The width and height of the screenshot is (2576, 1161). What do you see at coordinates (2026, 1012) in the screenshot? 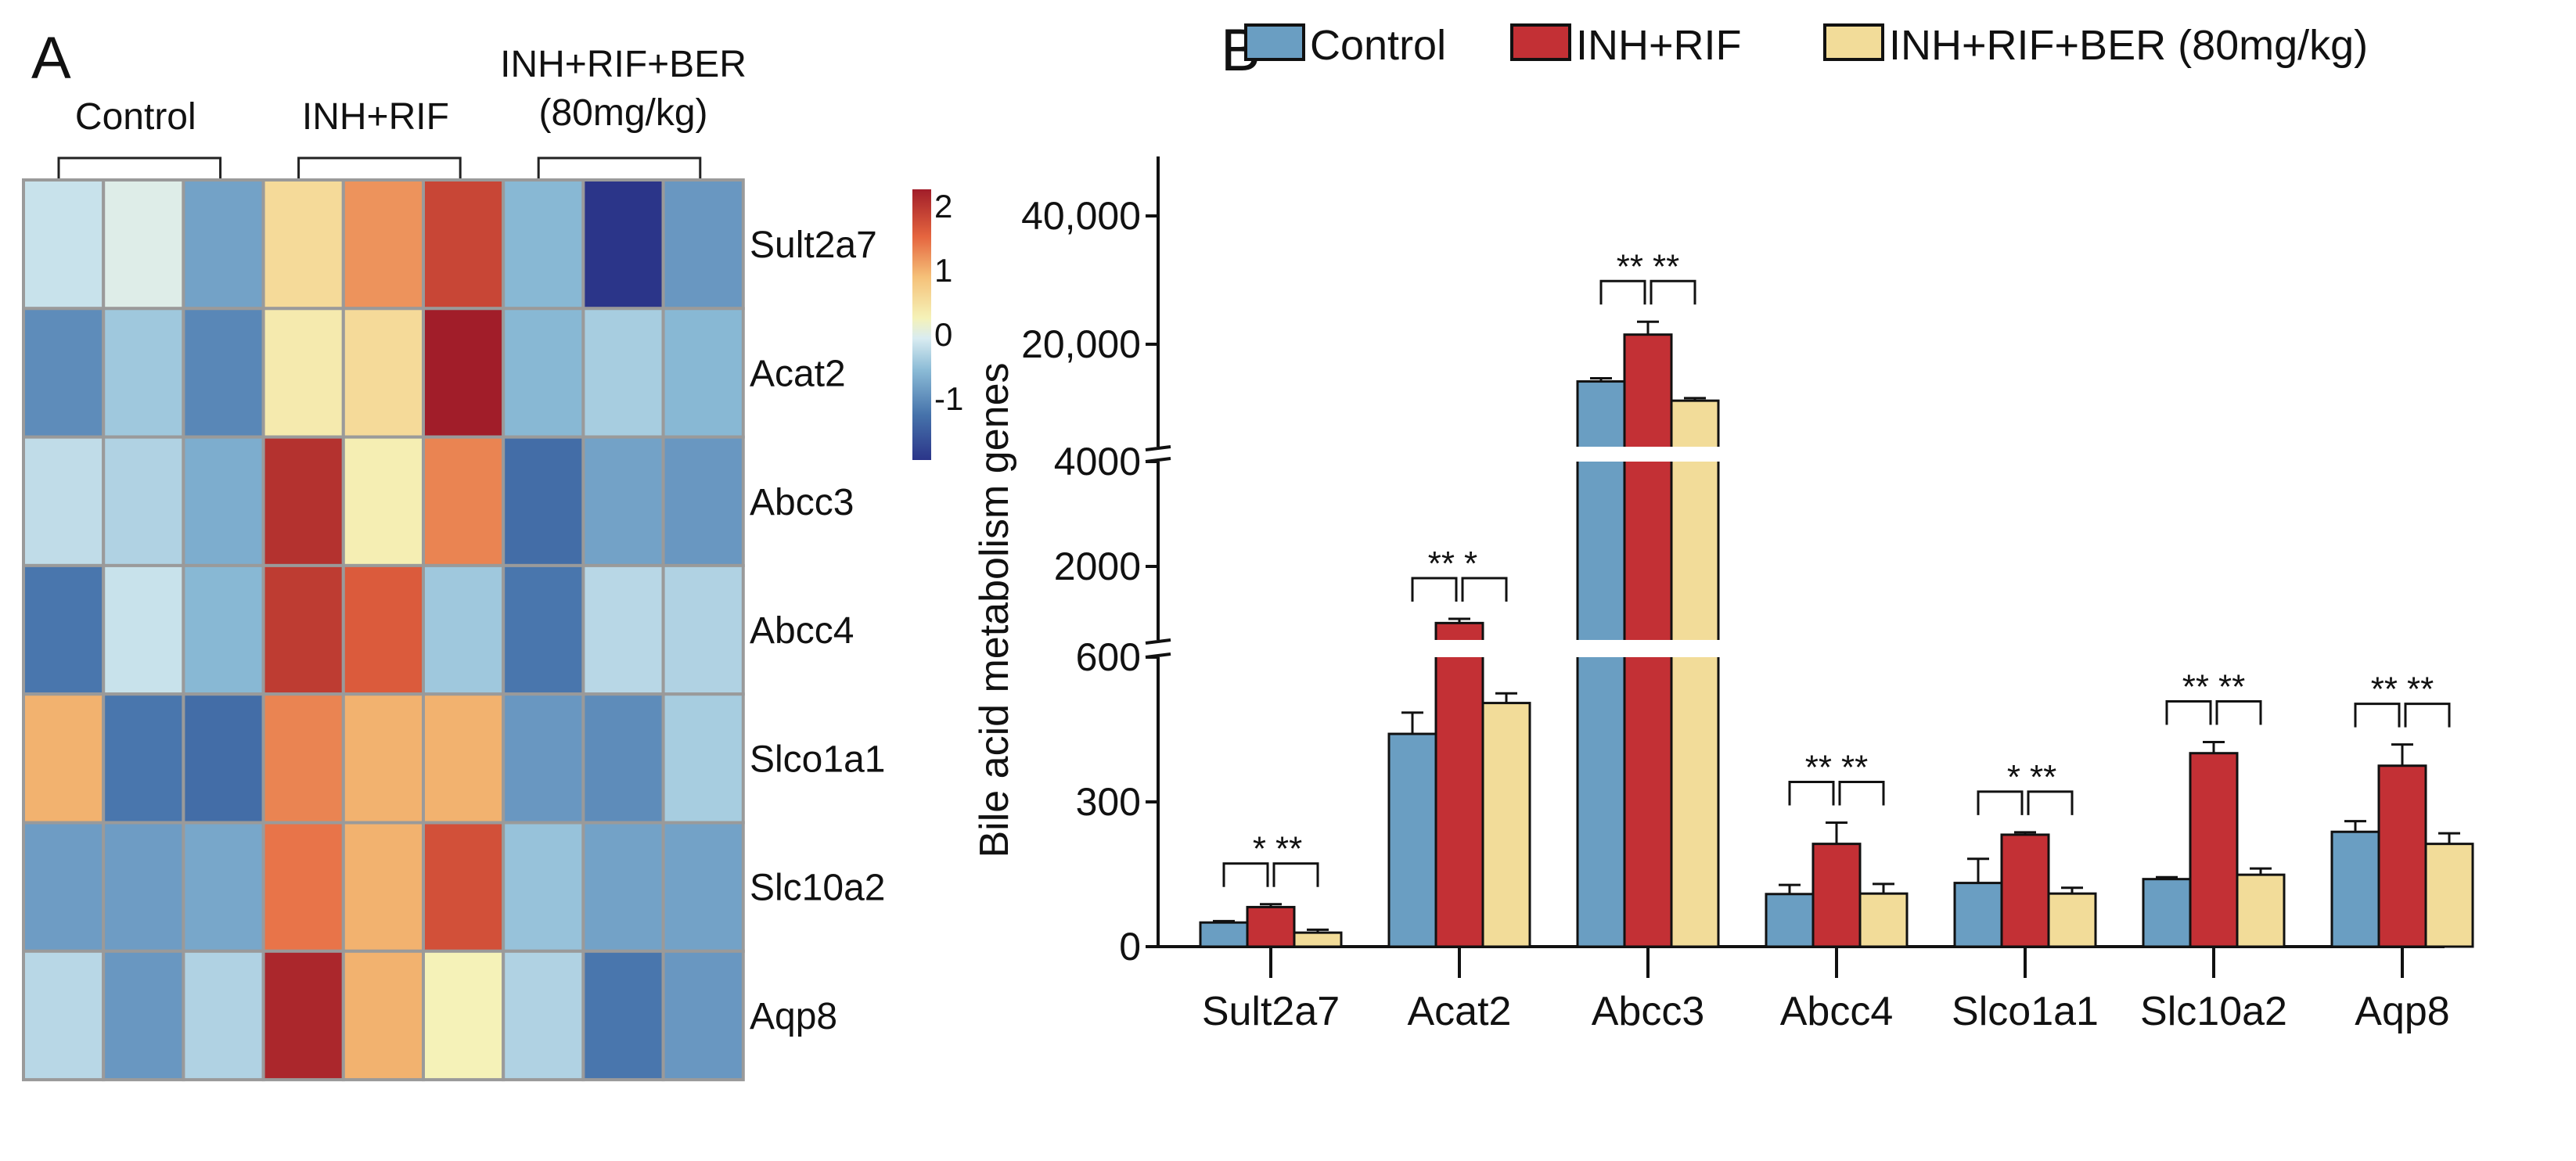
I see `x-tick-label: Slco1a1` at bounding box center [2026, 1012].